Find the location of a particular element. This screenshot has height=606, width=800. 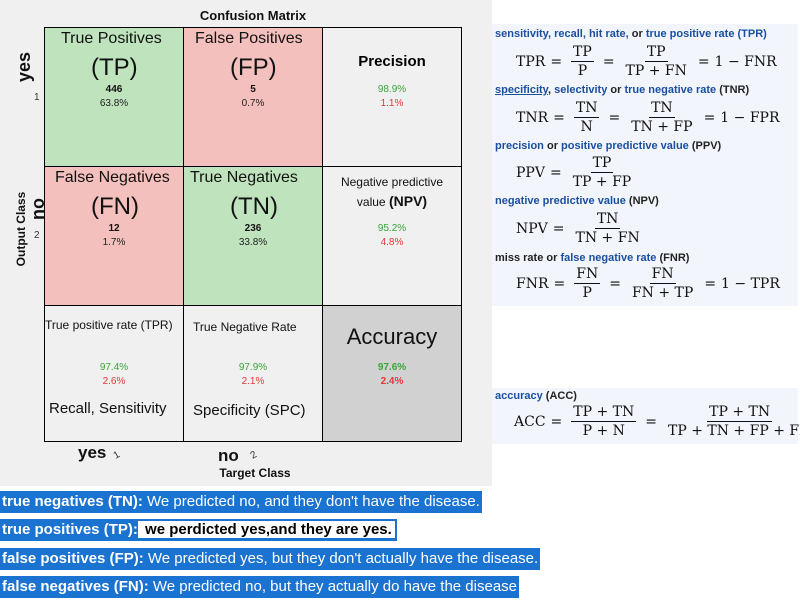

cell-precision: Precision 98.9% 1.1% is located at coordinates (392, 97).